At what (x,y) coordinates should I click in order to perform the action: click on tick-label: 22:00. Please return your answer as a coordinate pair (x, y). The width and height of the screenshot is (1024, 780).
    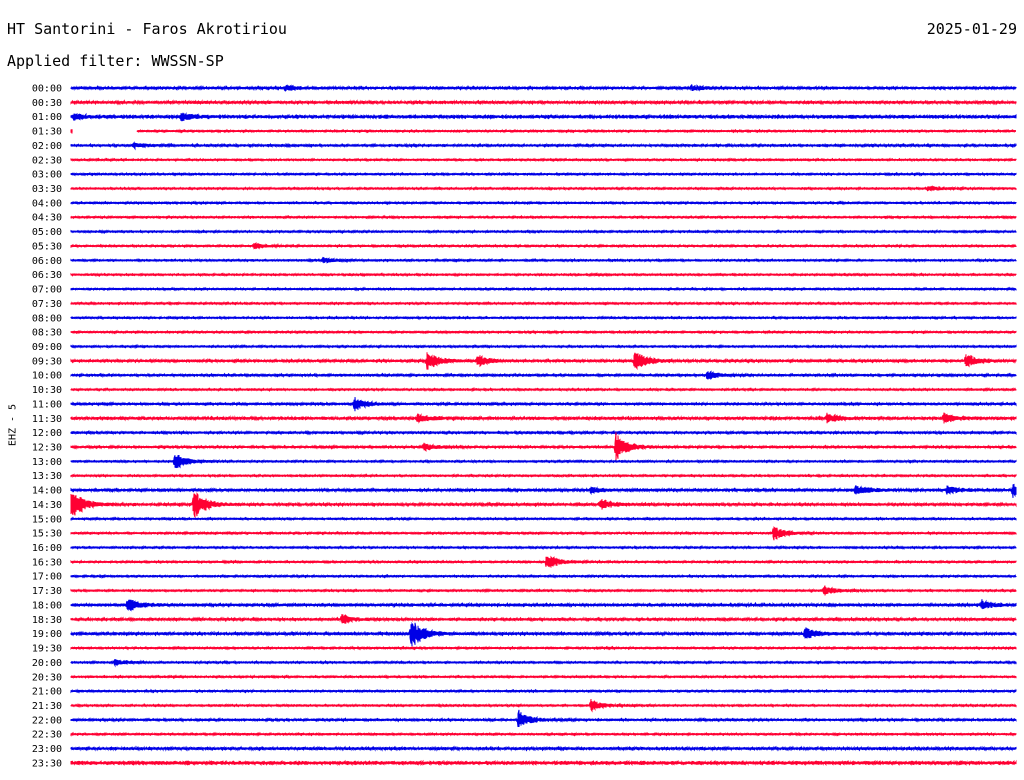
    Looking at the image, I should click on (47, 720).